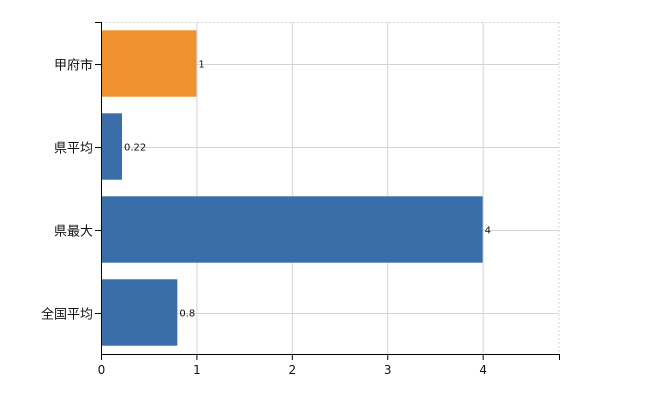 The height and width of the screenshot is (404, 650). What do you see at coordinates (73, 232) in the screenshot?
I see `category-label: 県最大` at bounding box center [73, 232].